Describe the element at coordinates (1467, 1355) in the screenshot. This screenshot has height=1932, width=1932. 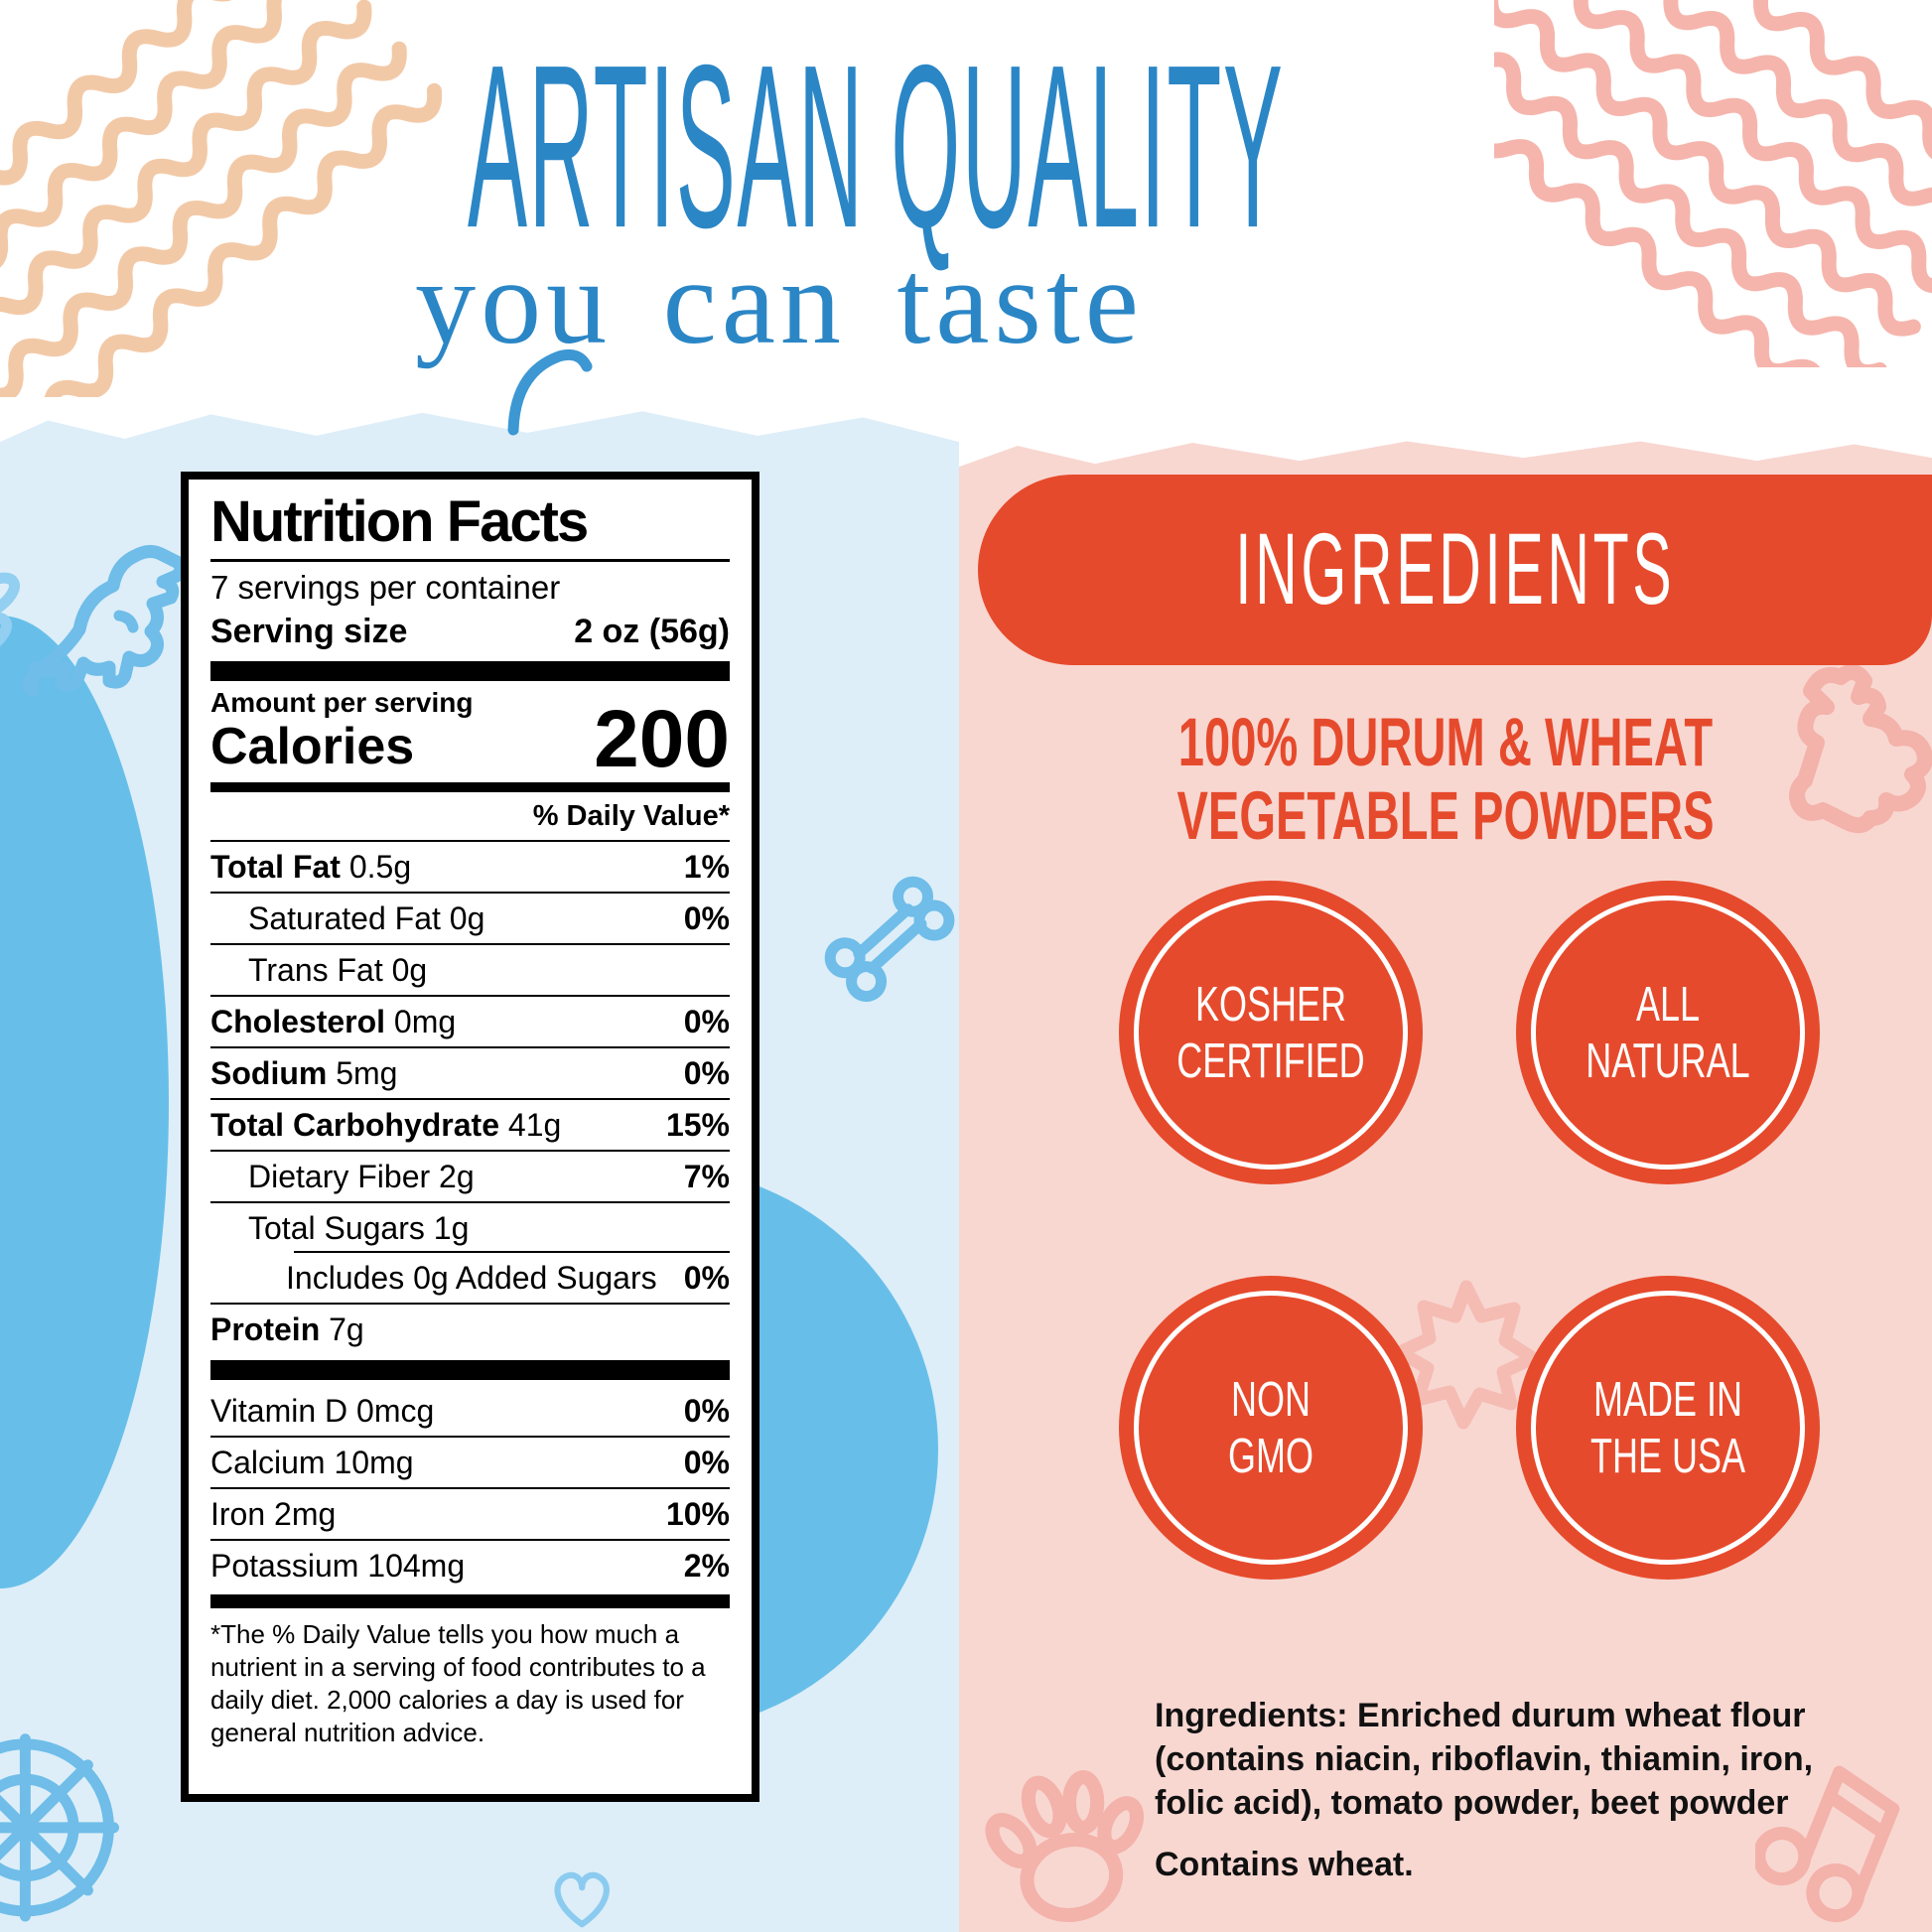
I see `star-pasta-icon` at that location.